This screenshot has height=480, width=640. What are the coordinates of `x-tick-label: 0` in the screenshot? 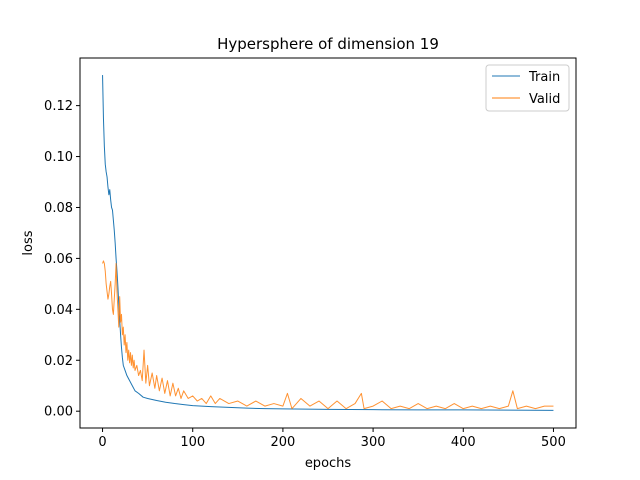 It's located at (102, 442).